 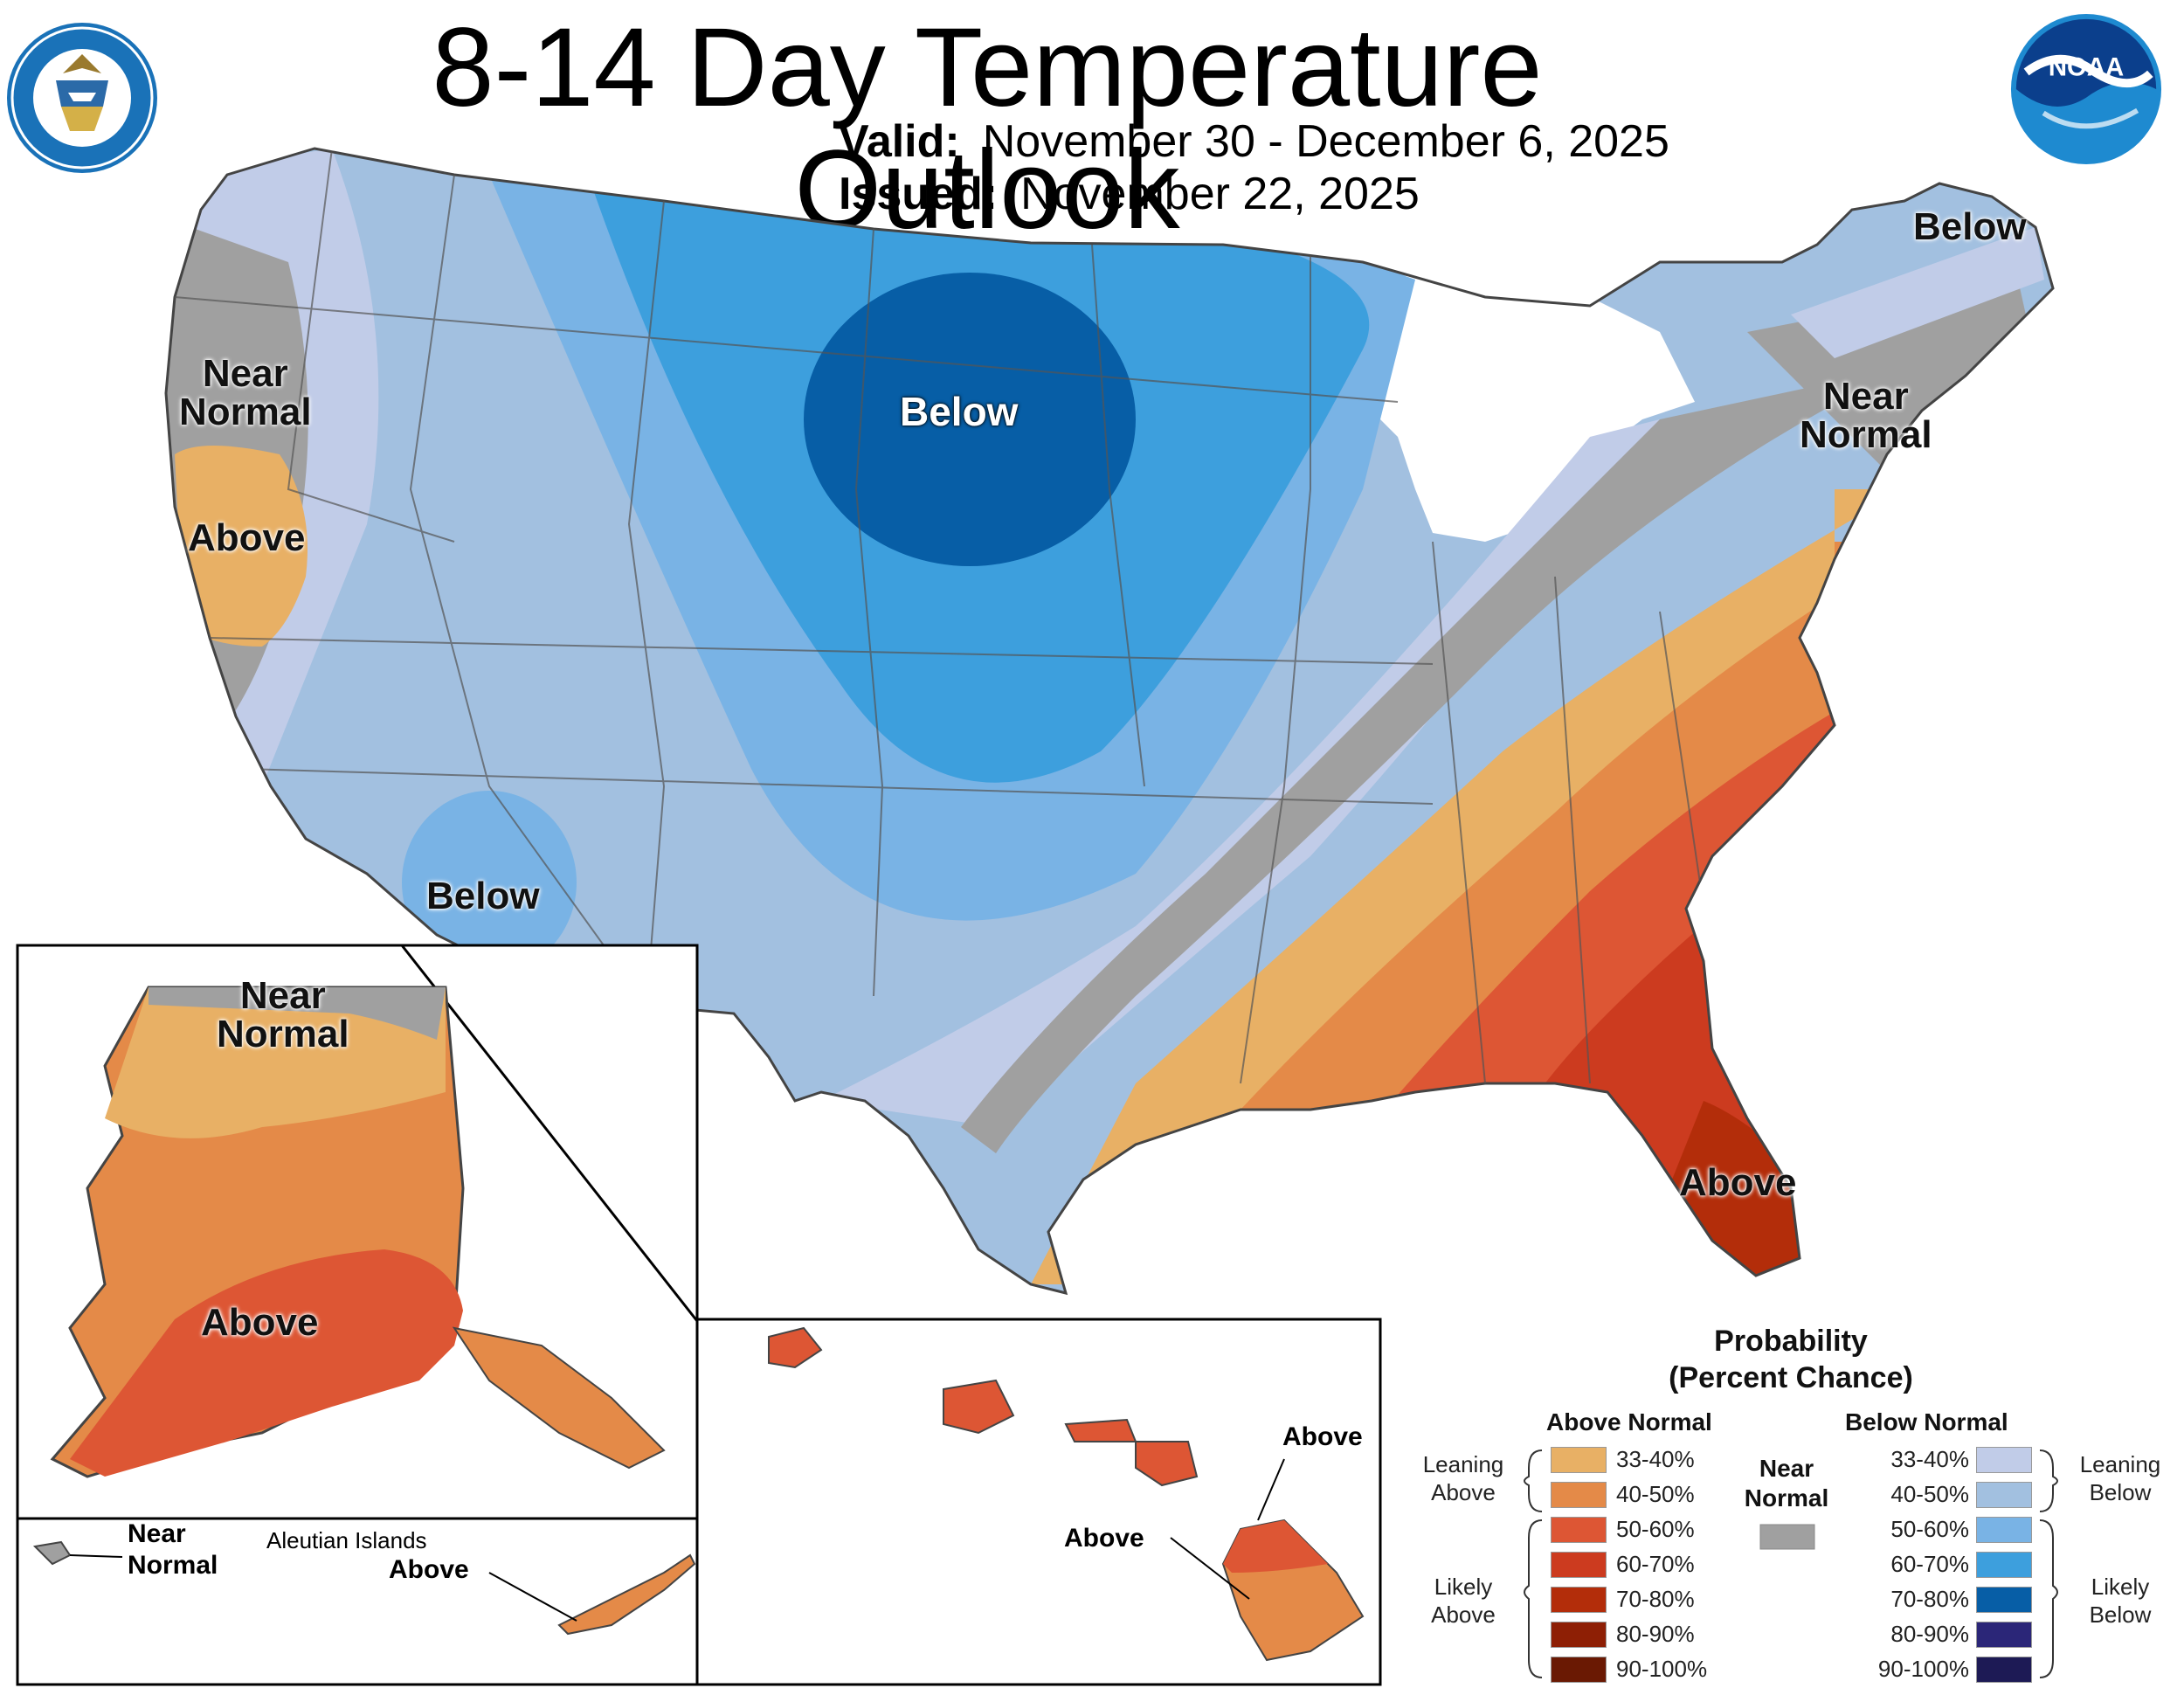 I want to click on label-below-north-plains: Below, so click(x=959, y=411).